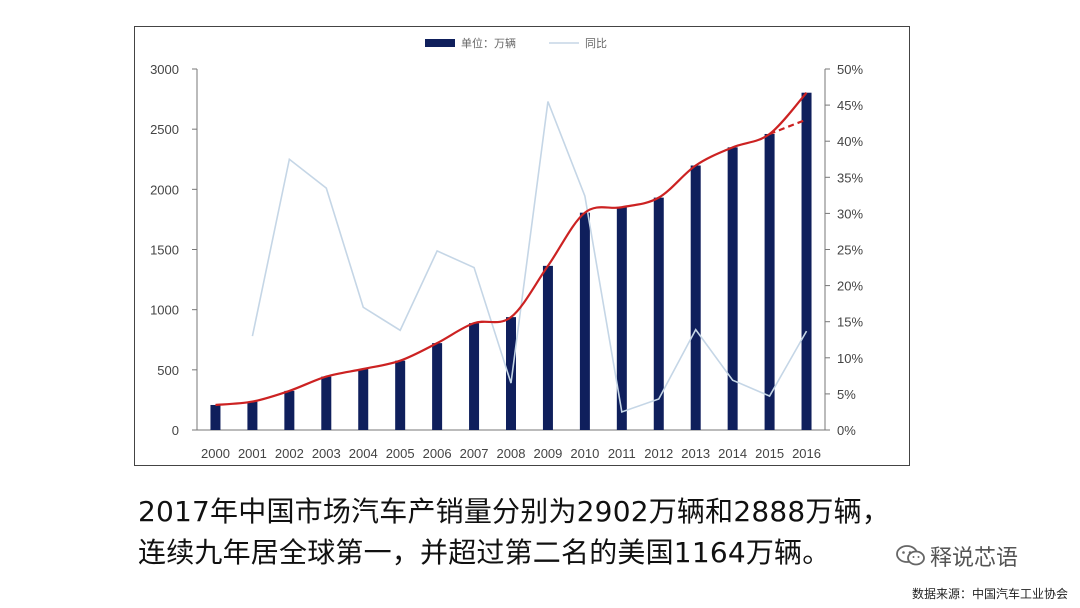 The width and height of the screenshot is (1080, 608). I want to click on x-tick-label: 2012, so click(658, 453).